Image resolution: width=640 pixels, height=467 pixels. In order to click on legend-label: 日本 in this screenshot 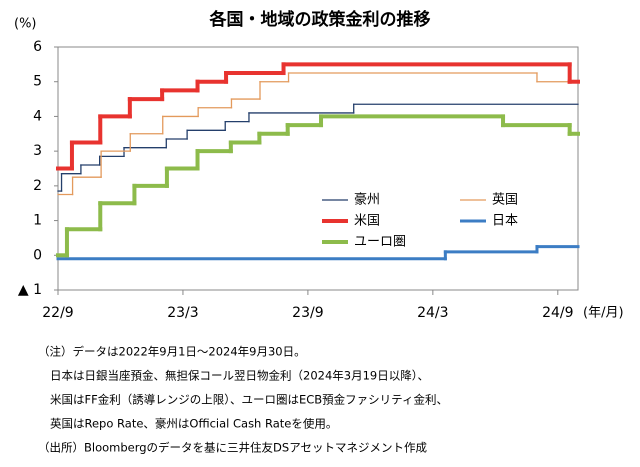, I will do `click(505, 221)`.